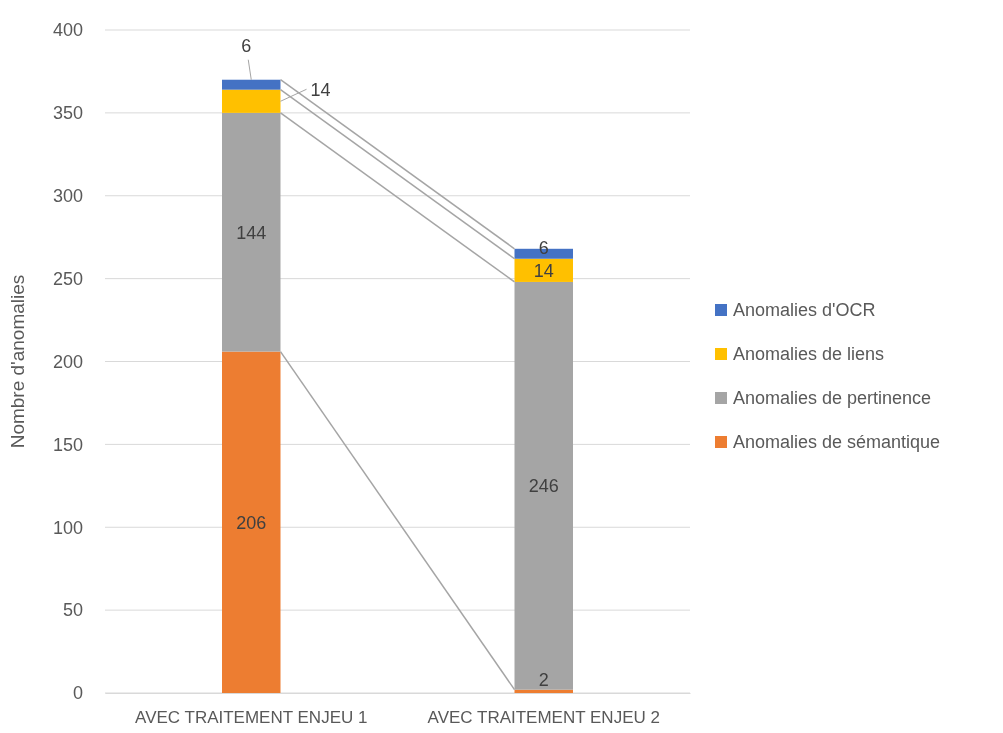 Image resolution: width=1003 pixels, height=733 pixels. Describe the element at coordinates (67, 30) in the screenshot. I see `y-tick-label: 400` at that location.